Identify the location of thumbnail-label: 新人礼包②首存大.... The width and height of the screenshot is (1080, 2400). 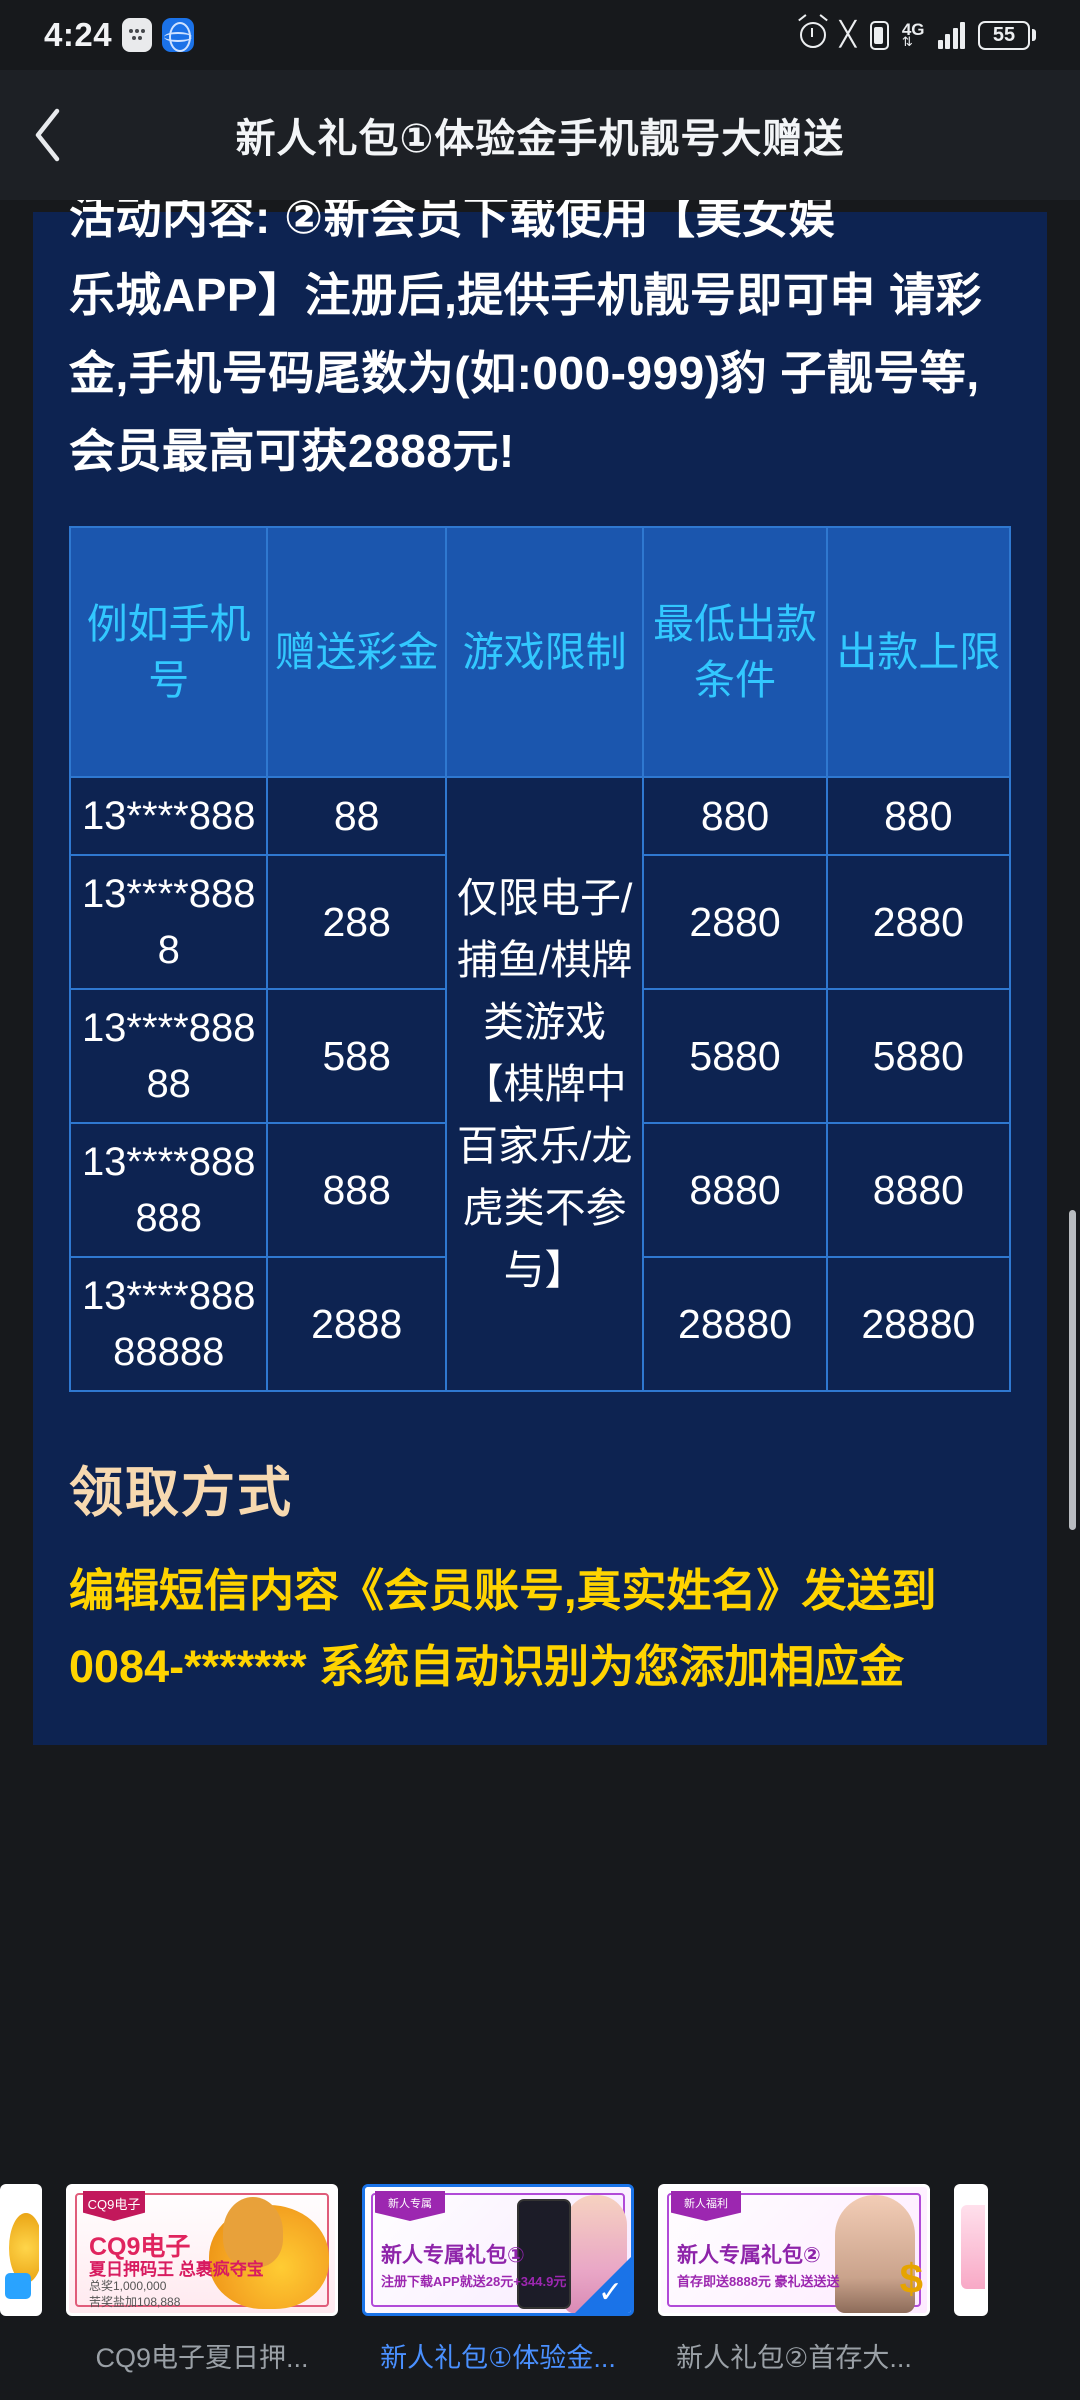
(794, 2358).